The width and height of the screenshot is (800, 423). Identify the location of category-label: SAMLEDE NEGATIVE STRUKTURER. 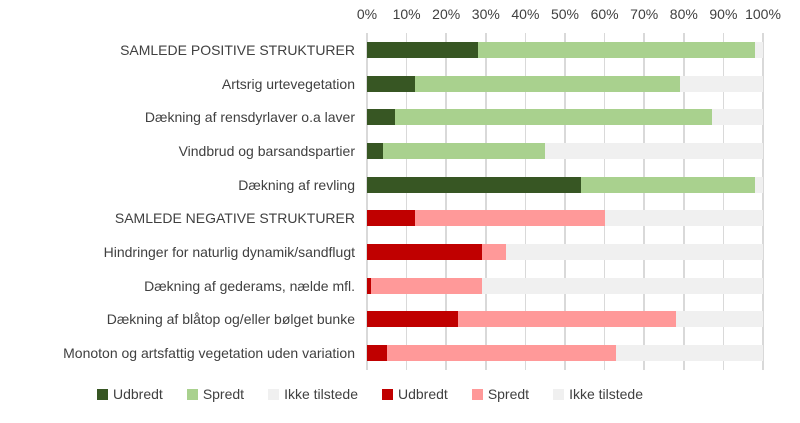
(234, 218).